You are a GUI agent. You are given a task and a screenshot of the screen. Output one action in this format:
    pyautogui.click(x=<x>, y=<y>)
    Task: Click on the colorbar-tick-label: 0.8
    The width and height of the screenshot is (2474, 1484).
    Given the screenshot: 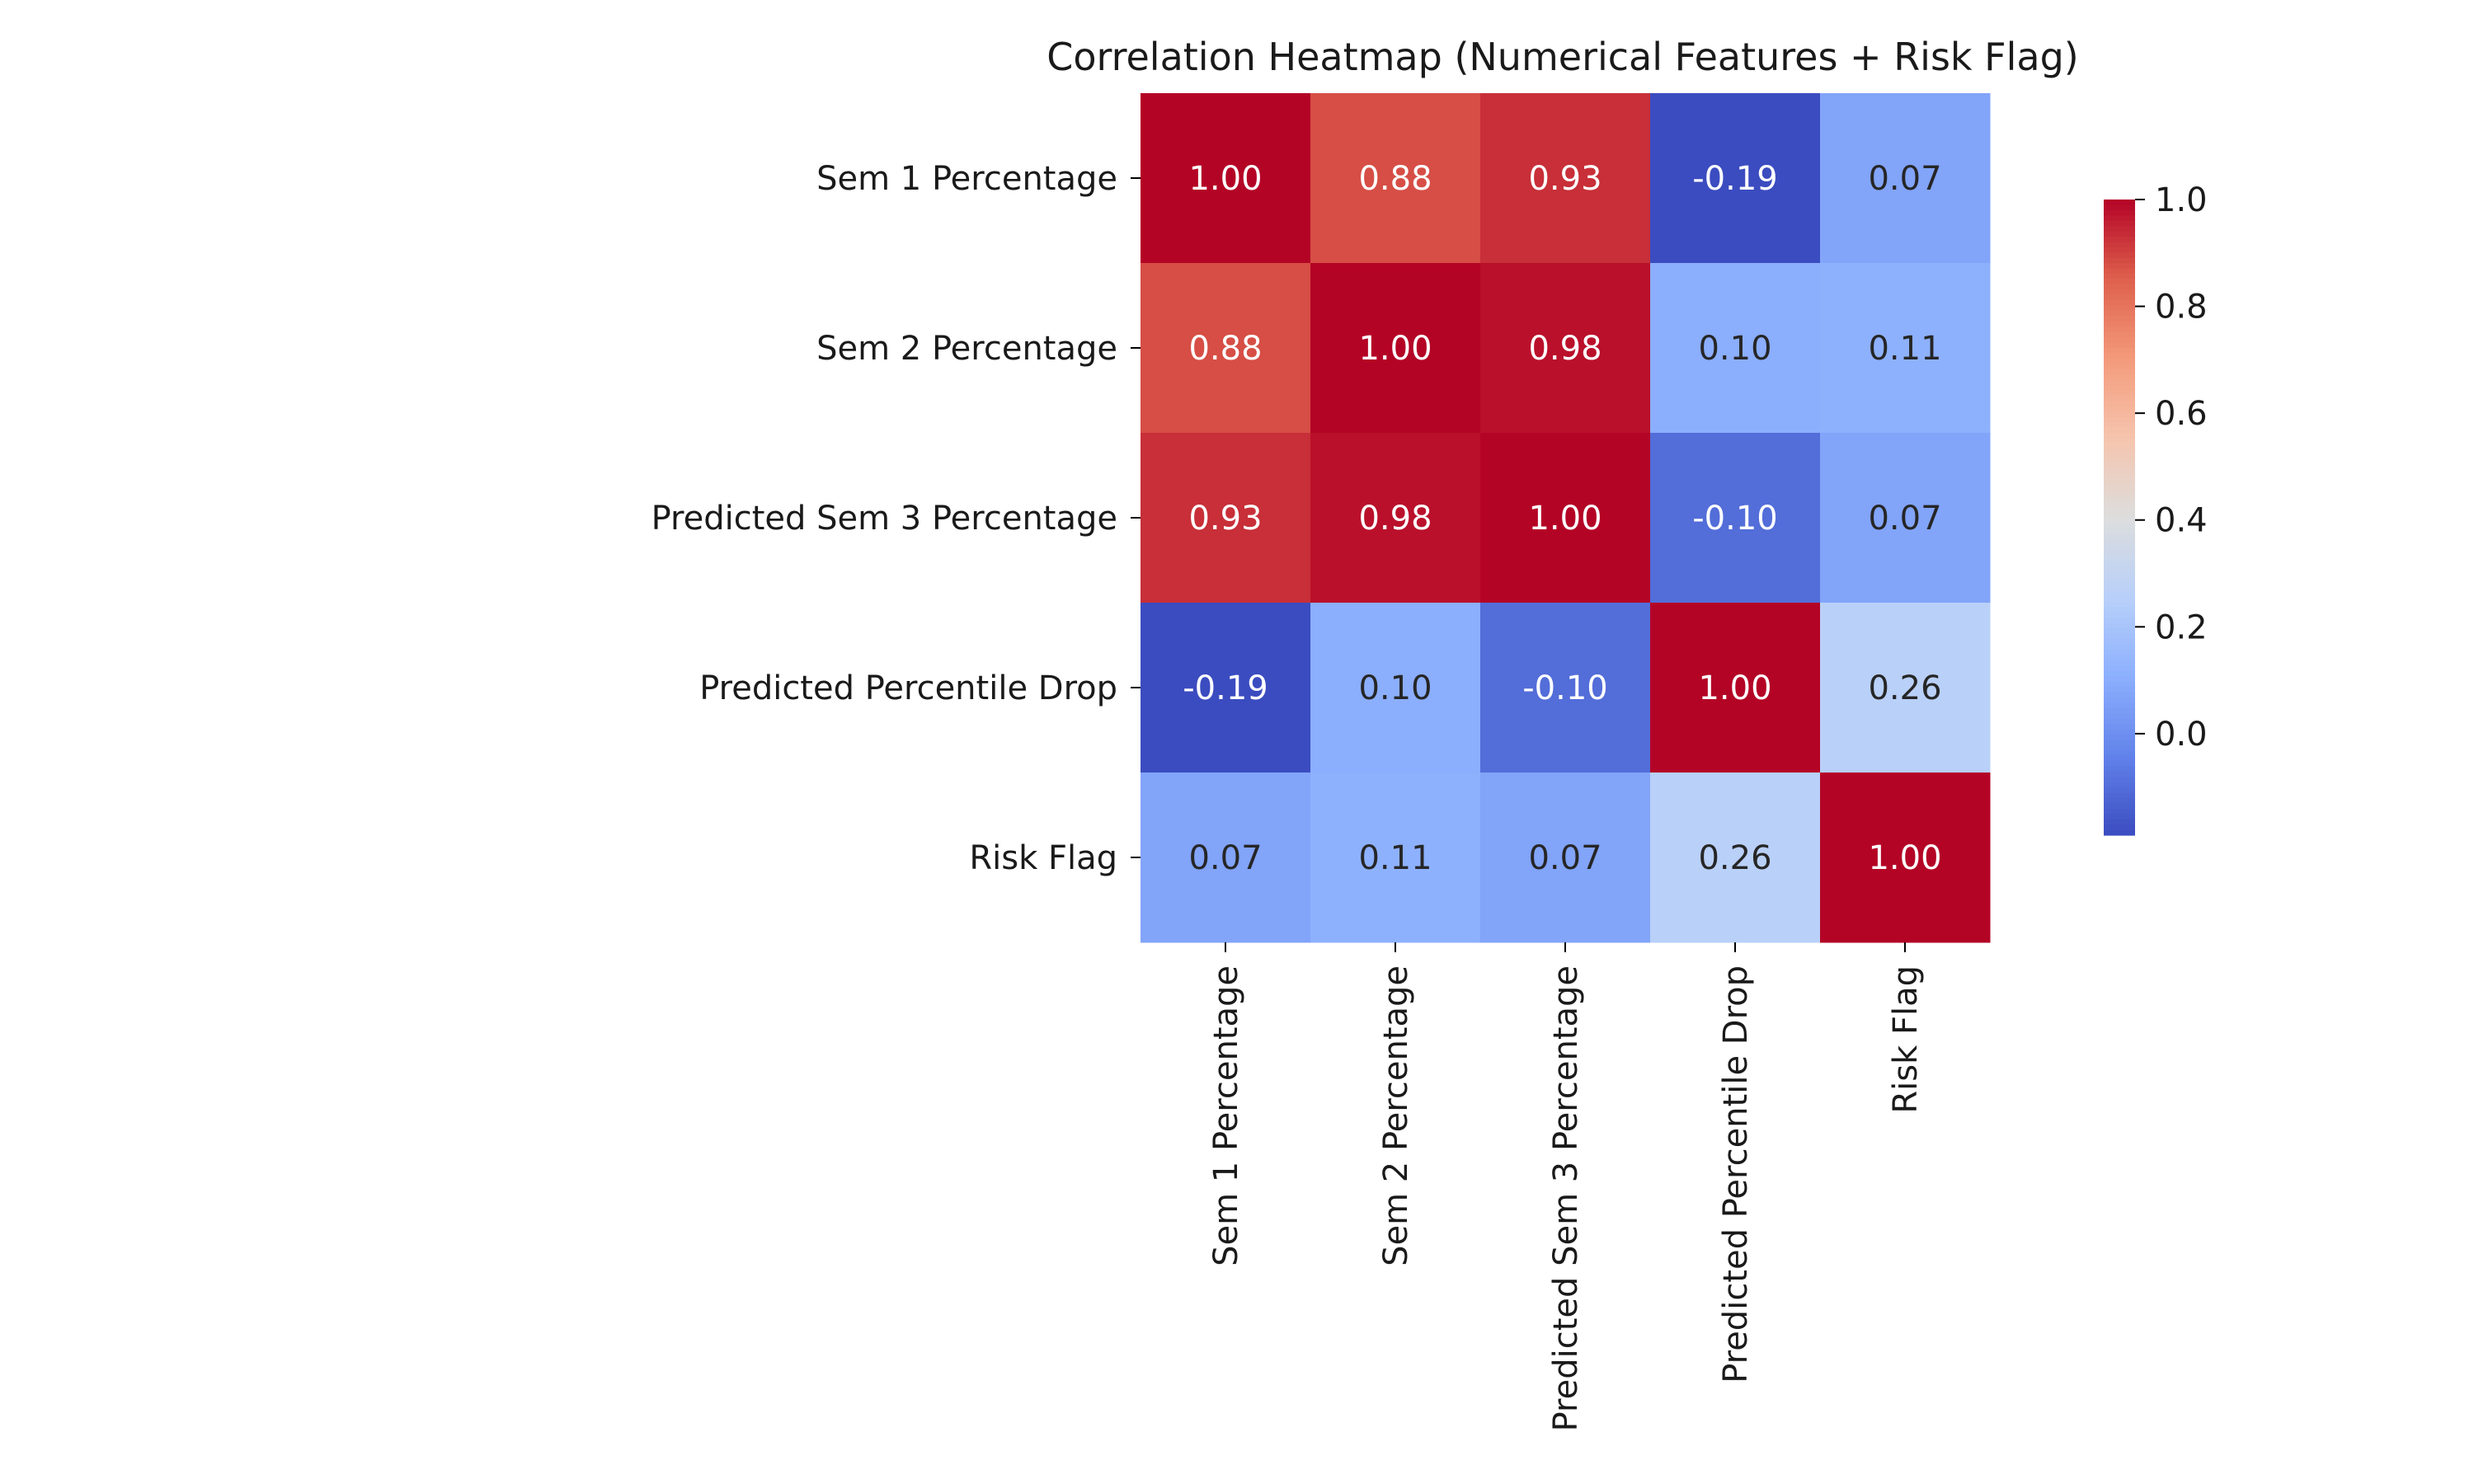 What is the action you would take?
    pyautogui.click(x=2181, y=307)
    